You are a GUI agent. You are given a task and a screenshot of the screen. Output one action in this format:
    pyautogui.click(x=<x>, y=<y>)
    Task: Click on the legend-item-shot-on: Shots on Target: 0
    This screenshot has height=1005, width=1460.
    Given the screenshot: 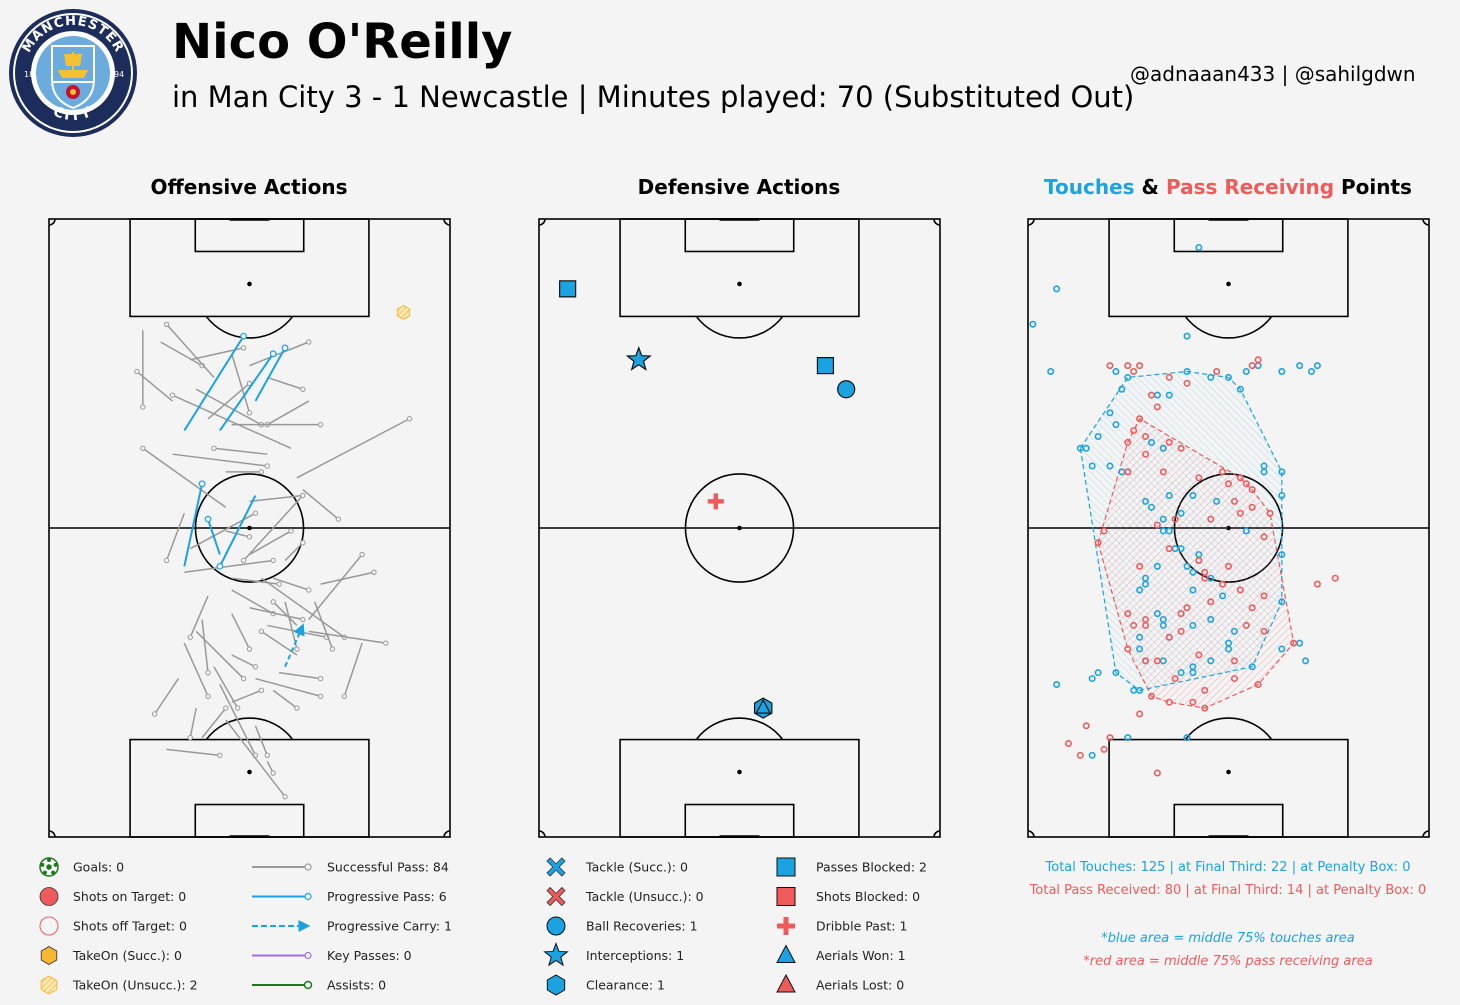 What is the action you would take?
    pyautogui.click(x=112, y=896)
    